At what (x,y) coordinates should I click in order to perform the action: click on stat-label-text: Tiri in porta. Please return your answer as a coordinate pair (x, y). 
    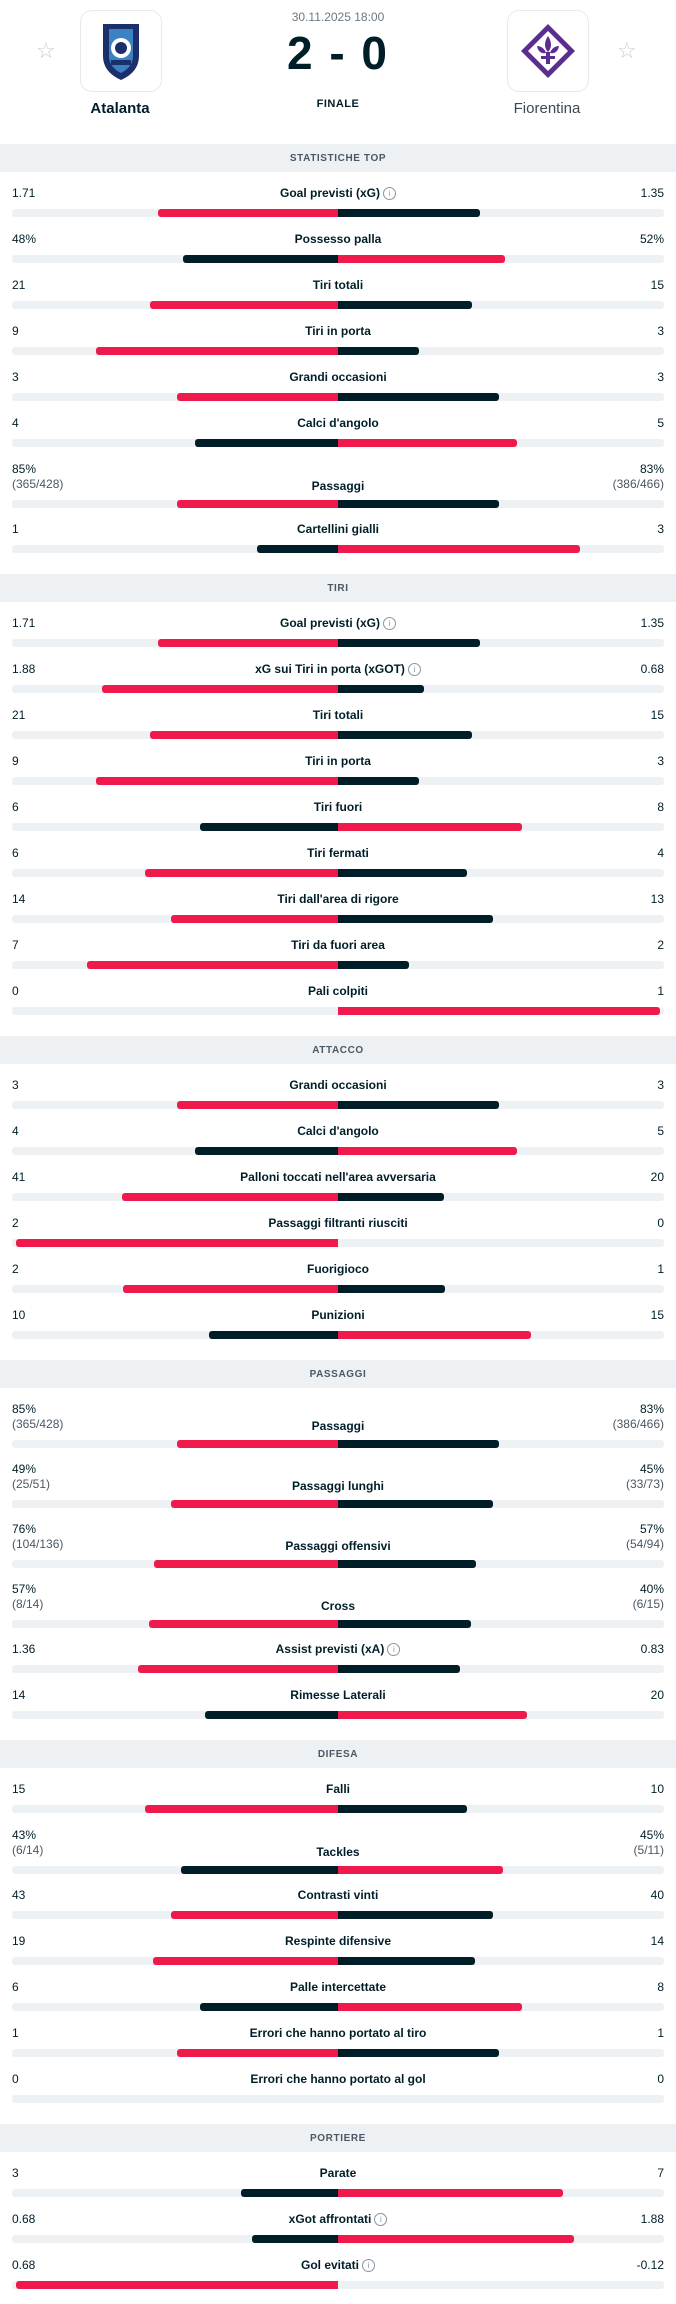
    Looking at the image, I should click on (338, 761).